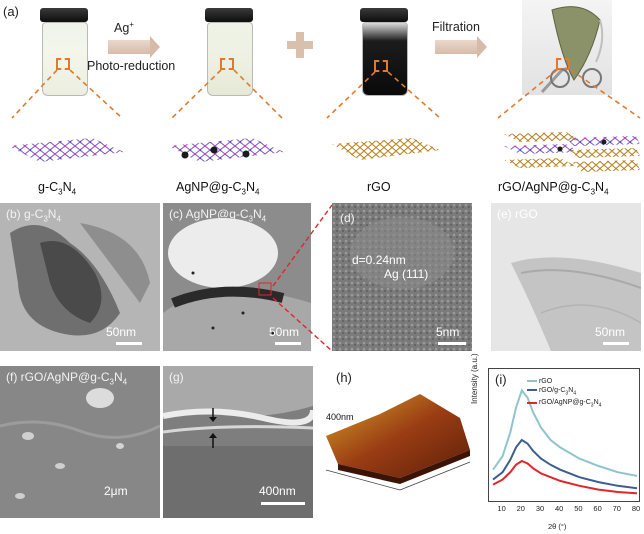 The width and height of the screenshot is (644, 534). What do you see at coordinates (116, 491) in the screenshot?
I see `scale-label: 2μm` at bounding box center [116, 491].